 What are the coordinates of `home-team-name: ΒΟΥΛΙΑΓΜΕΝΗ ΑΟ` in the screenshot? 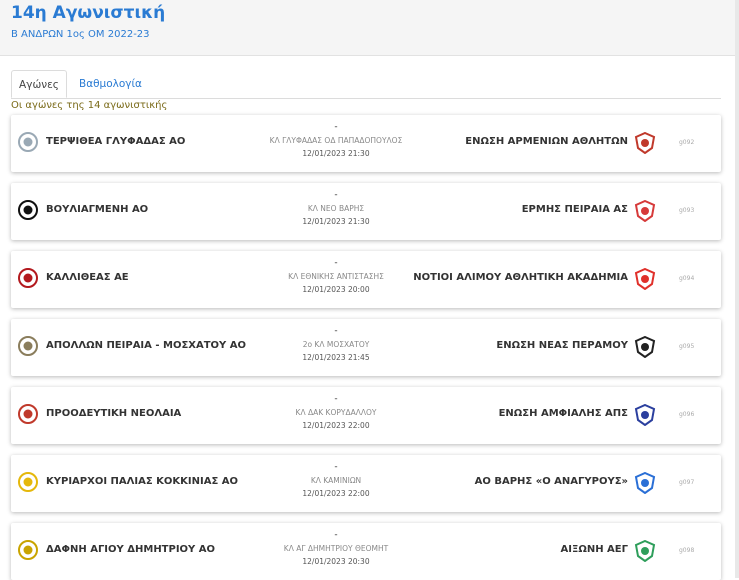 It's located at (97, 209).